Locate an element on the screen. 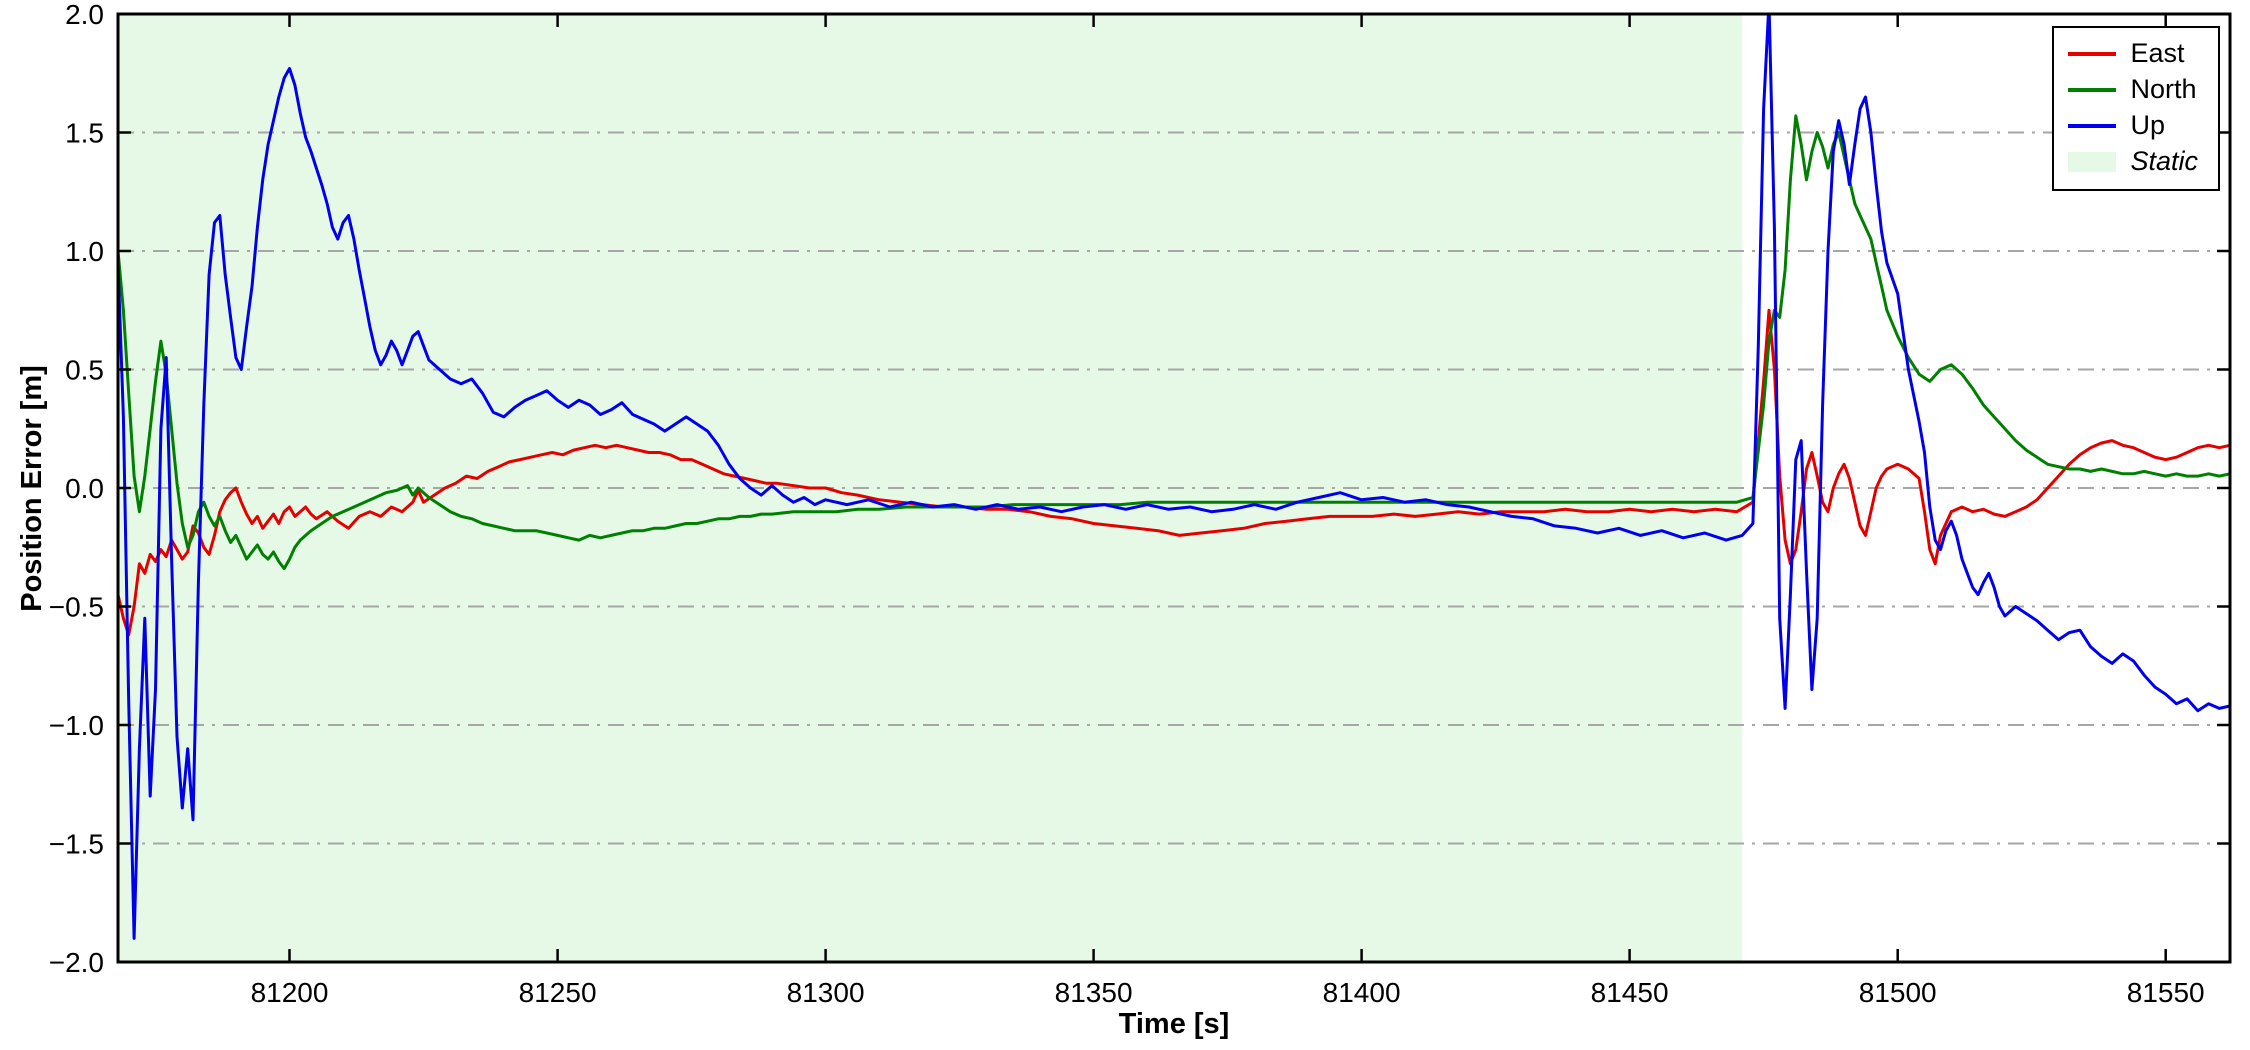  east-line-swatch is located at coordinates (2092, 53).